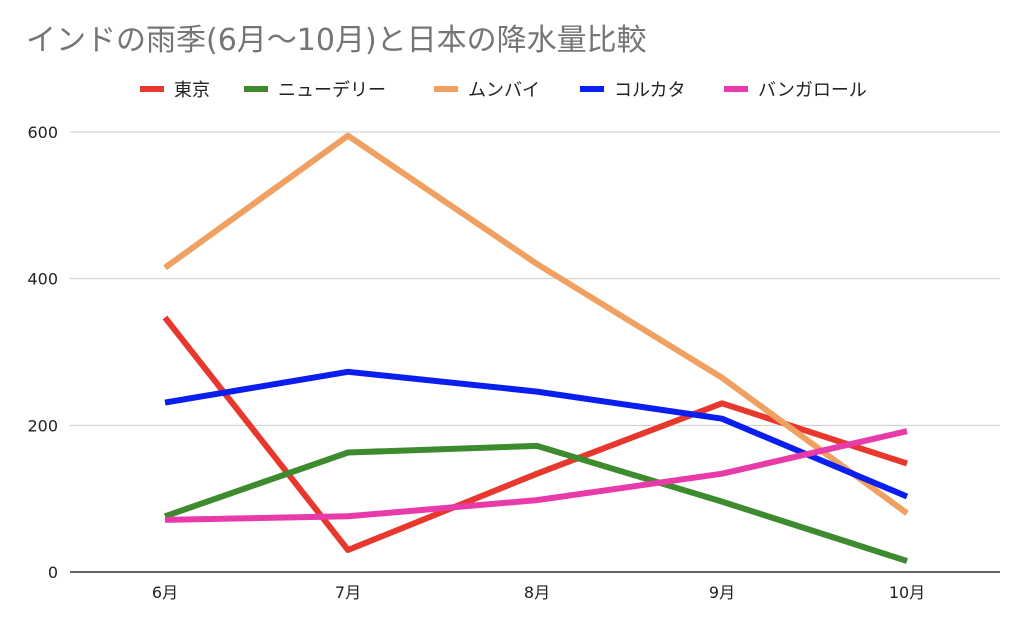 The width and height of the screenshot is (1024, 622). Describe the element at coordinates (812, 90) in the screenshot. I see `legend-label: バンガロール` at that location.